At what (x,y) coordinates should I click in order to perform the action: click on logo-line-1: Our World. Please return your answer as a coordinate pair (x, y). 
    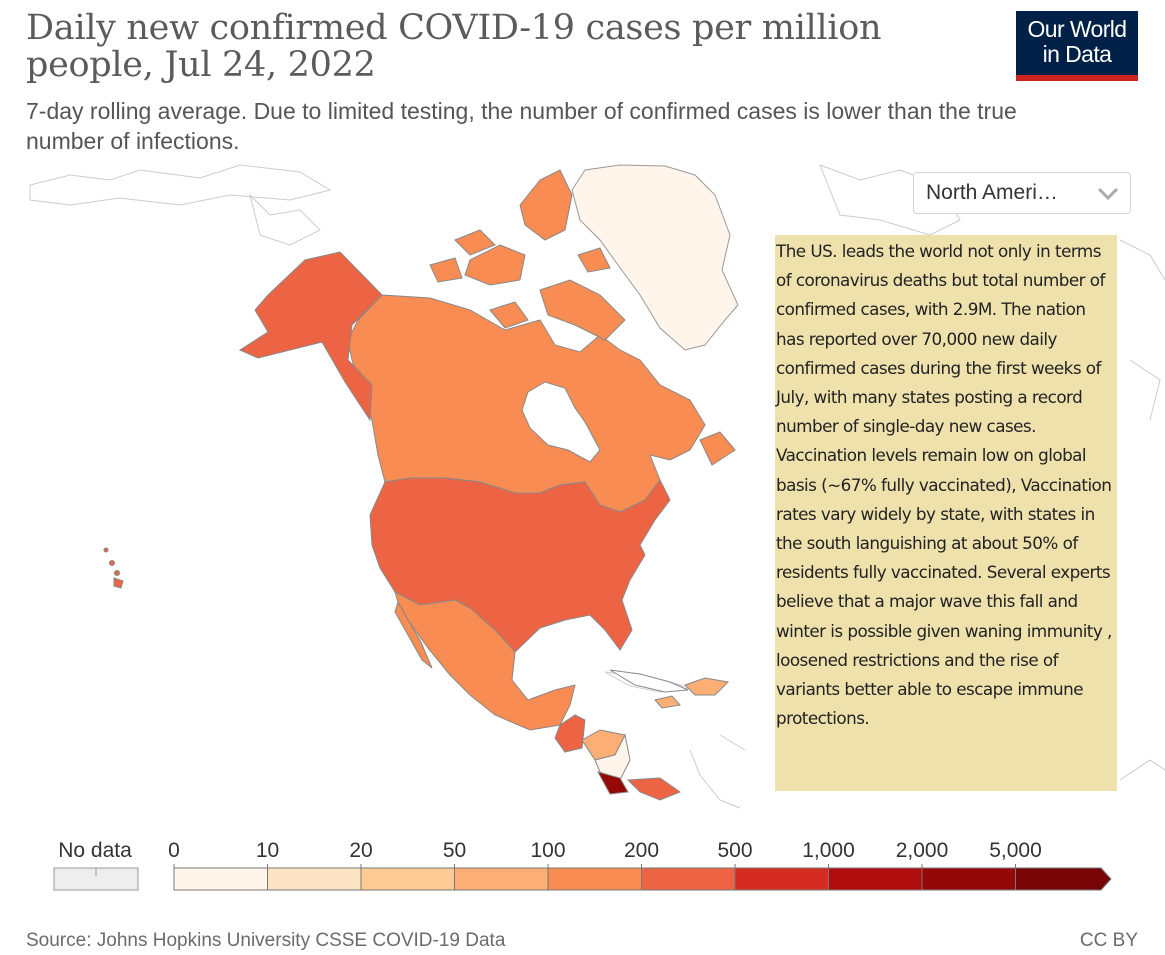
    Looking at the image, I should click on (1077, 29).